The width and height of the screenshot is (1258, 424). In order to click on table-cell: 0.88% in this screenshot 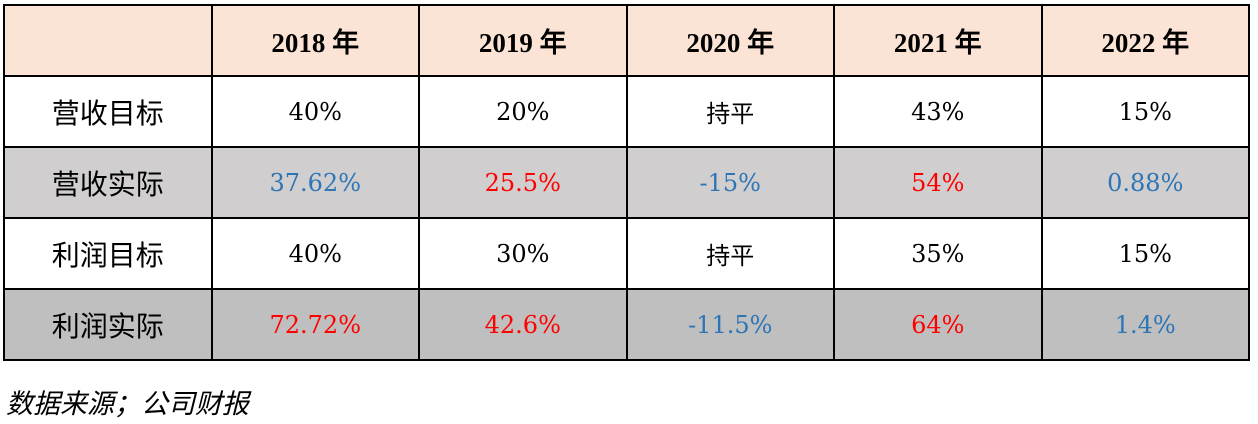, I will do `click(1145, 182)`.